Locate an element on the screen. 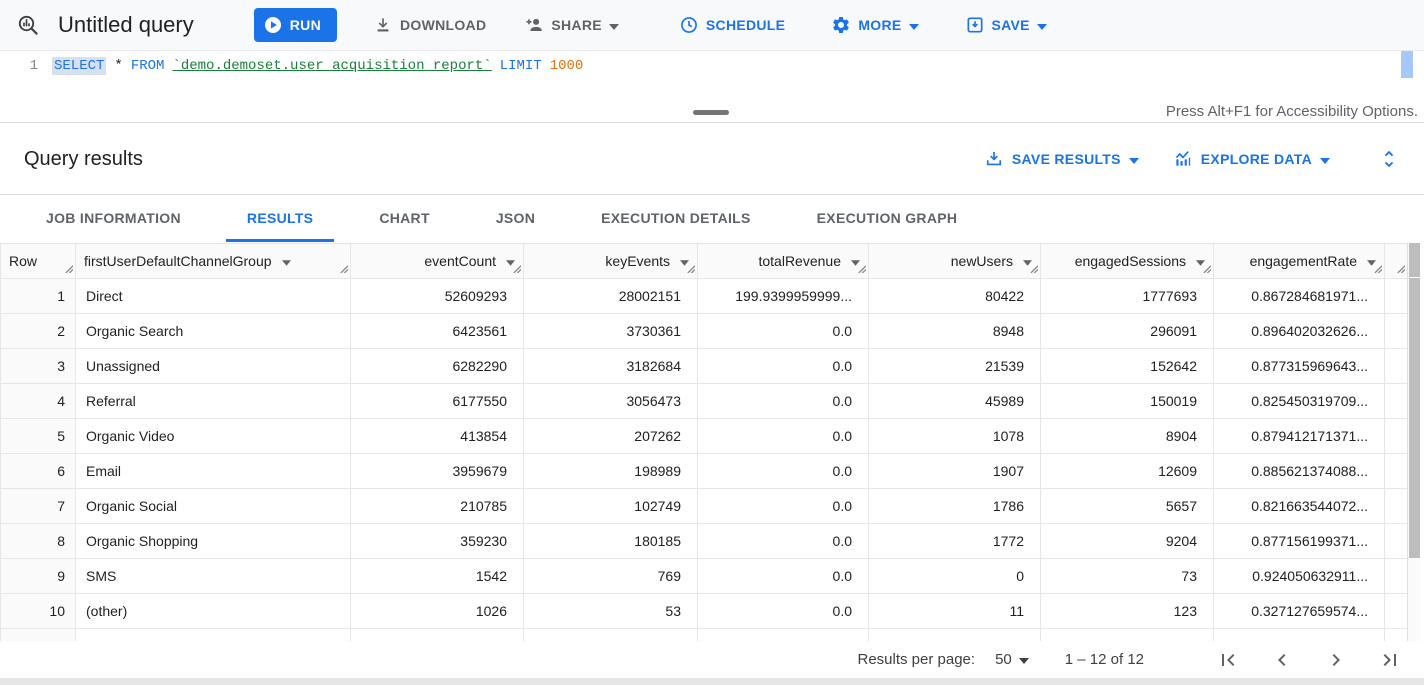 This screenshot has height=685, width=1424. download-button: DOWNLOAD is located at coordinates (429, 25).